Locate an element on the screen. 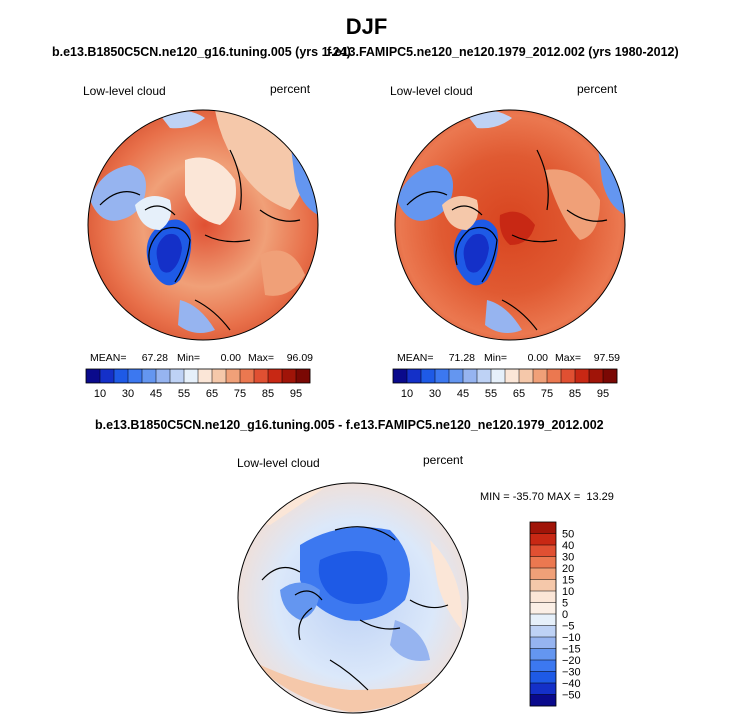 The height and width of the screenshot is (715, 733). panel3-europe-negative is located at coordinates (410, 640).